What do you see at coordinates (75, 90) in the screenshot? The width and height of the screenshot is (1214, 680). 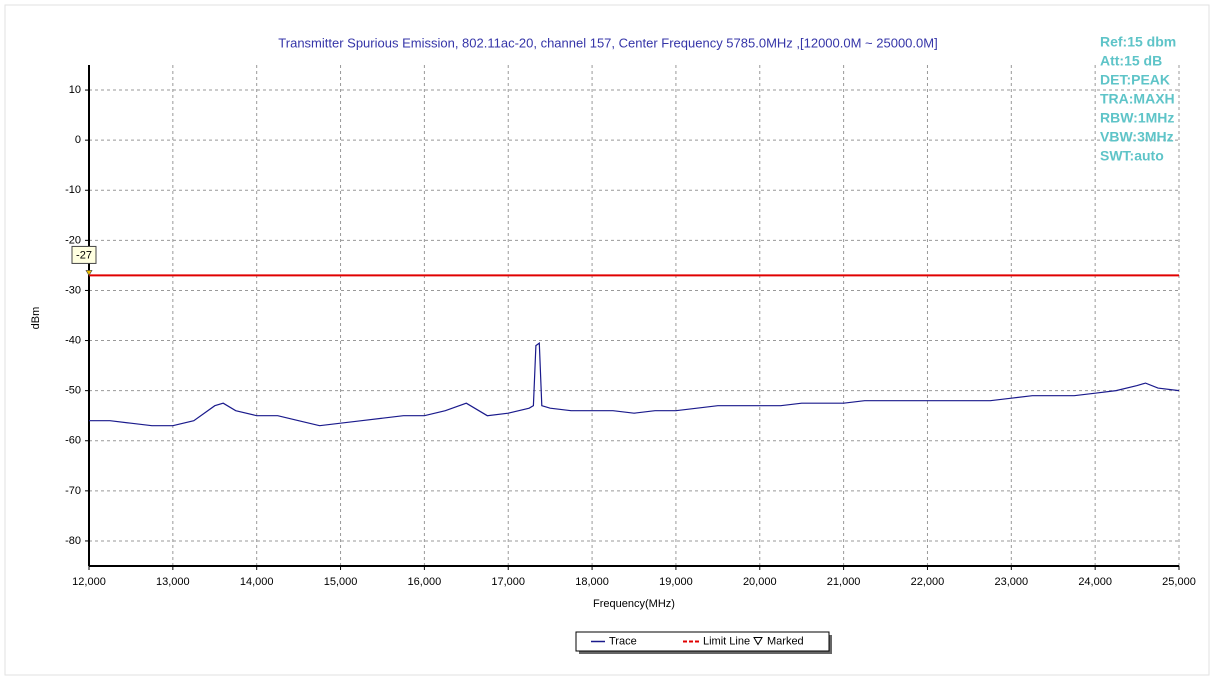 I see `y-tick-label: 10` at bounding box center [75, 90].